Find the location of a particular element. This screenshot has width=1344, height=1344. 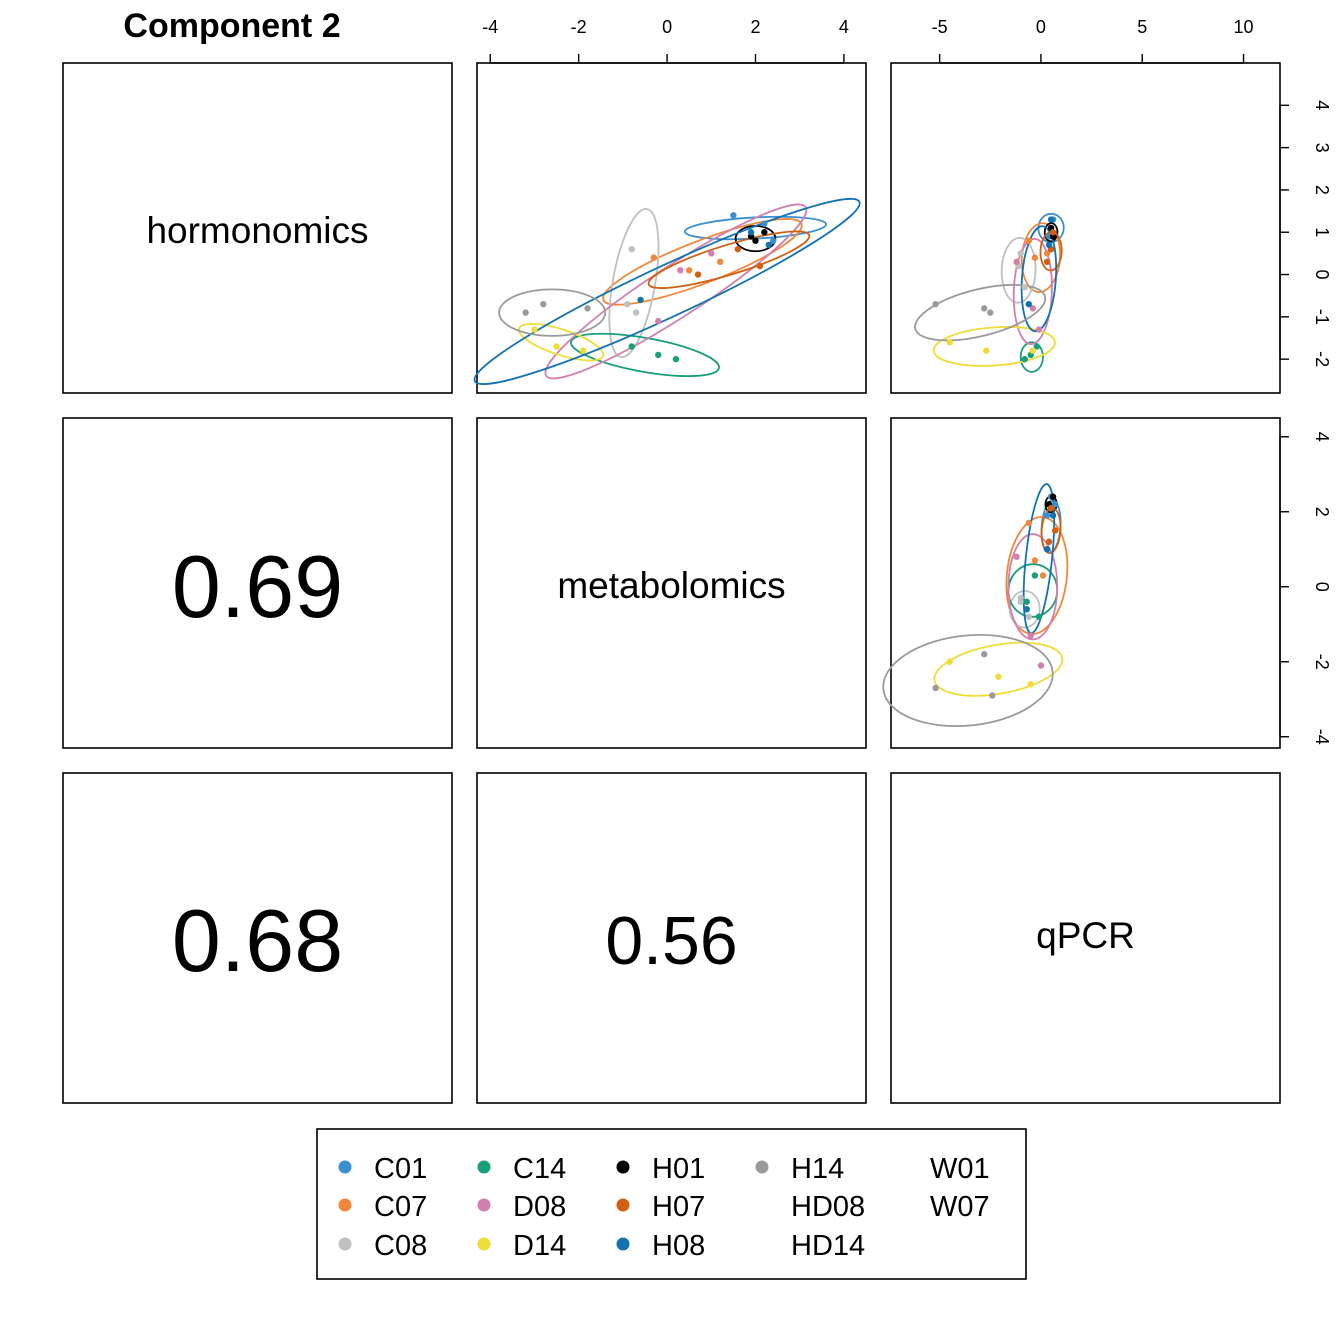

legend-label-c08: C08 is located at coordinates (400, 1246).